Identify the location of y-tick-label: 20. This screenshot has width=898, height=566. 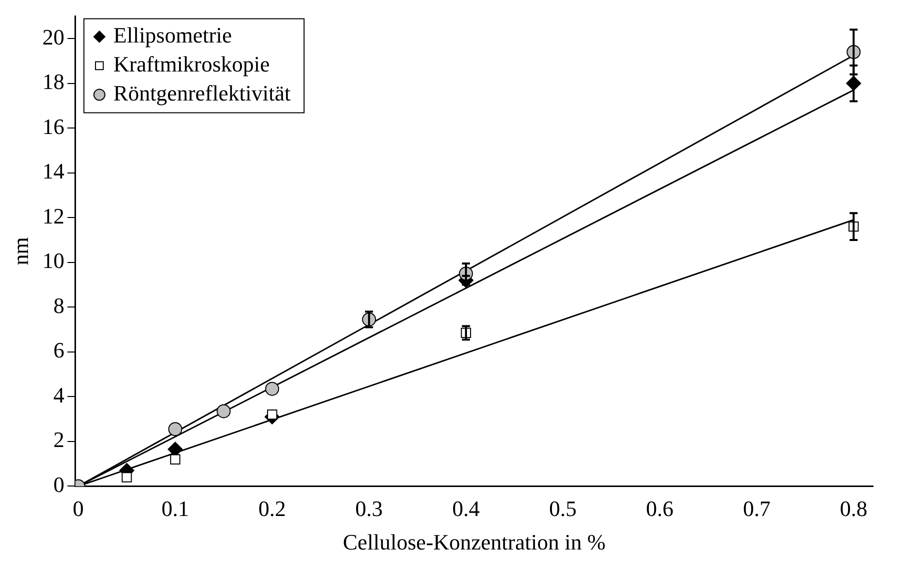
(53, 37).